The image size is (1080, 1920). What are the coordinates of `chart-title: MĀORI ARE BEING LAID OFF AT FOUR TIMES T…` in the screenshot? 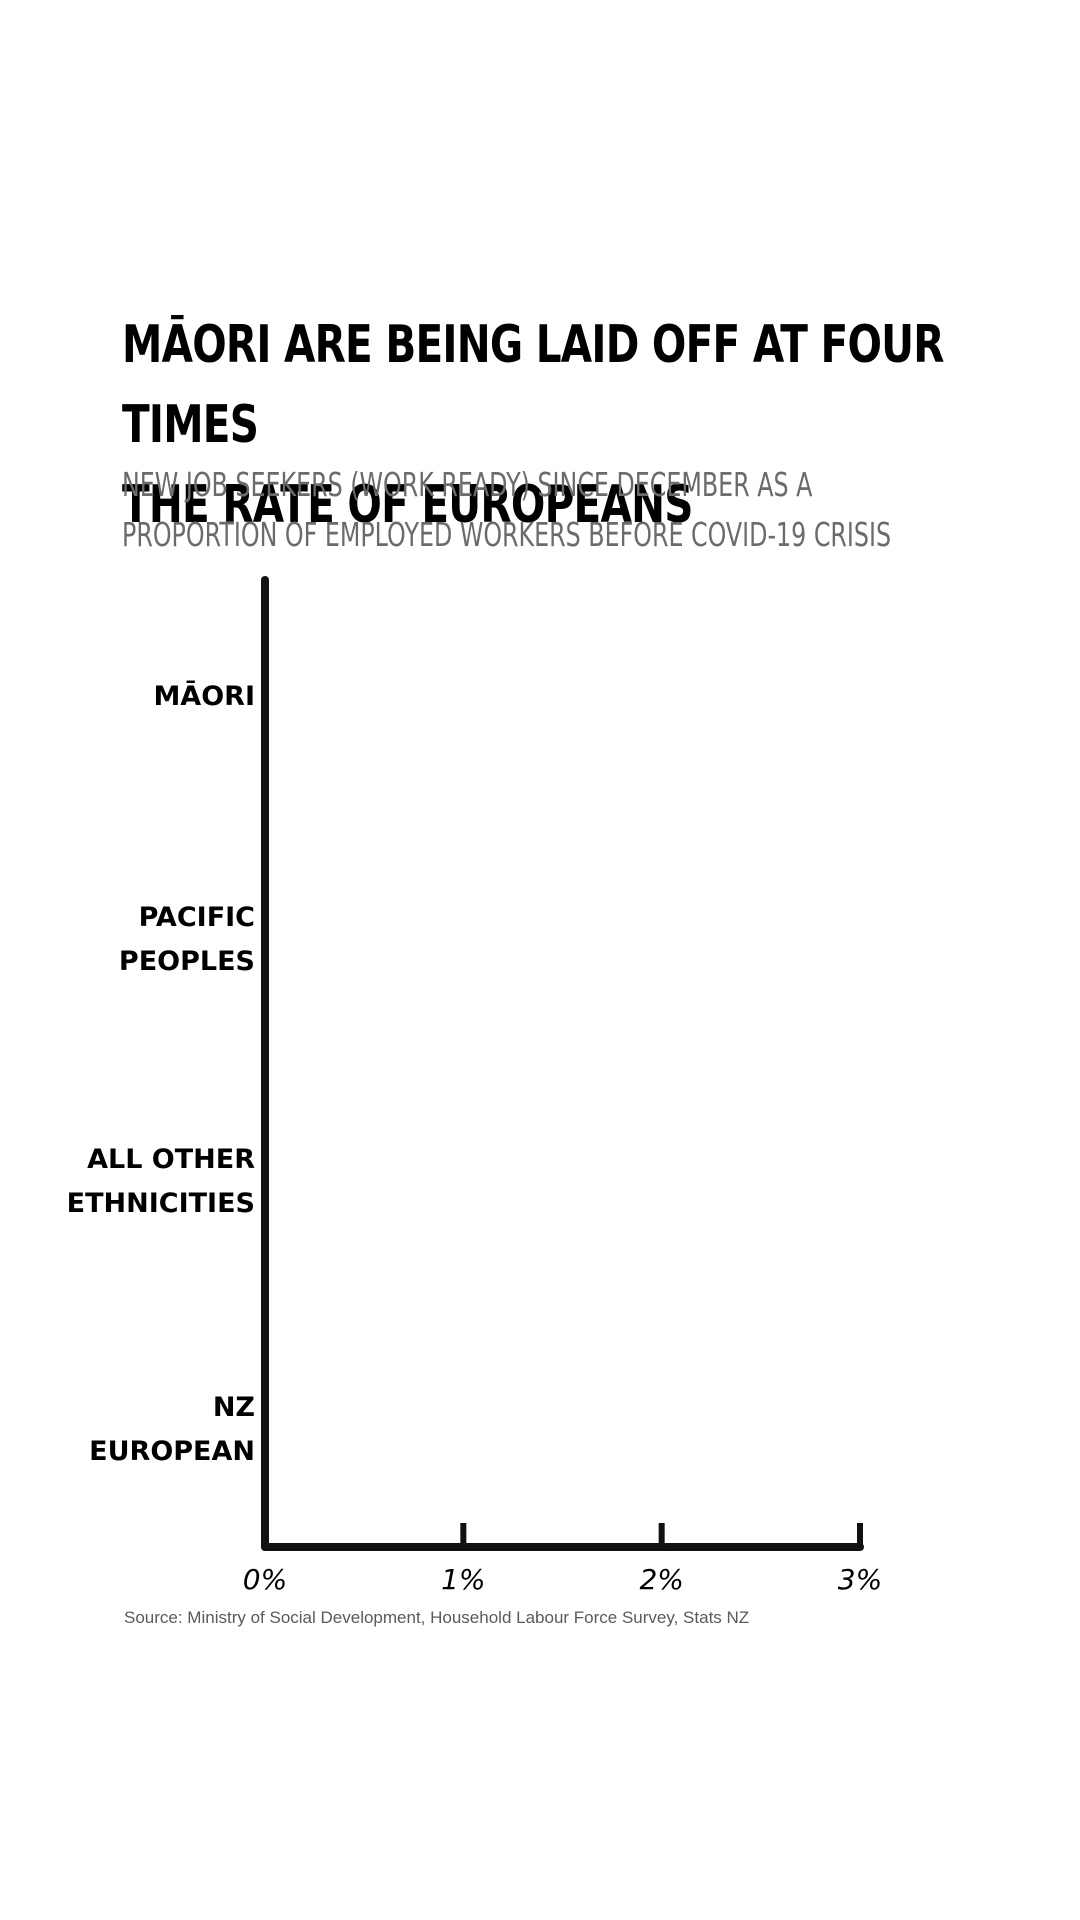 It's located at (551, 425).